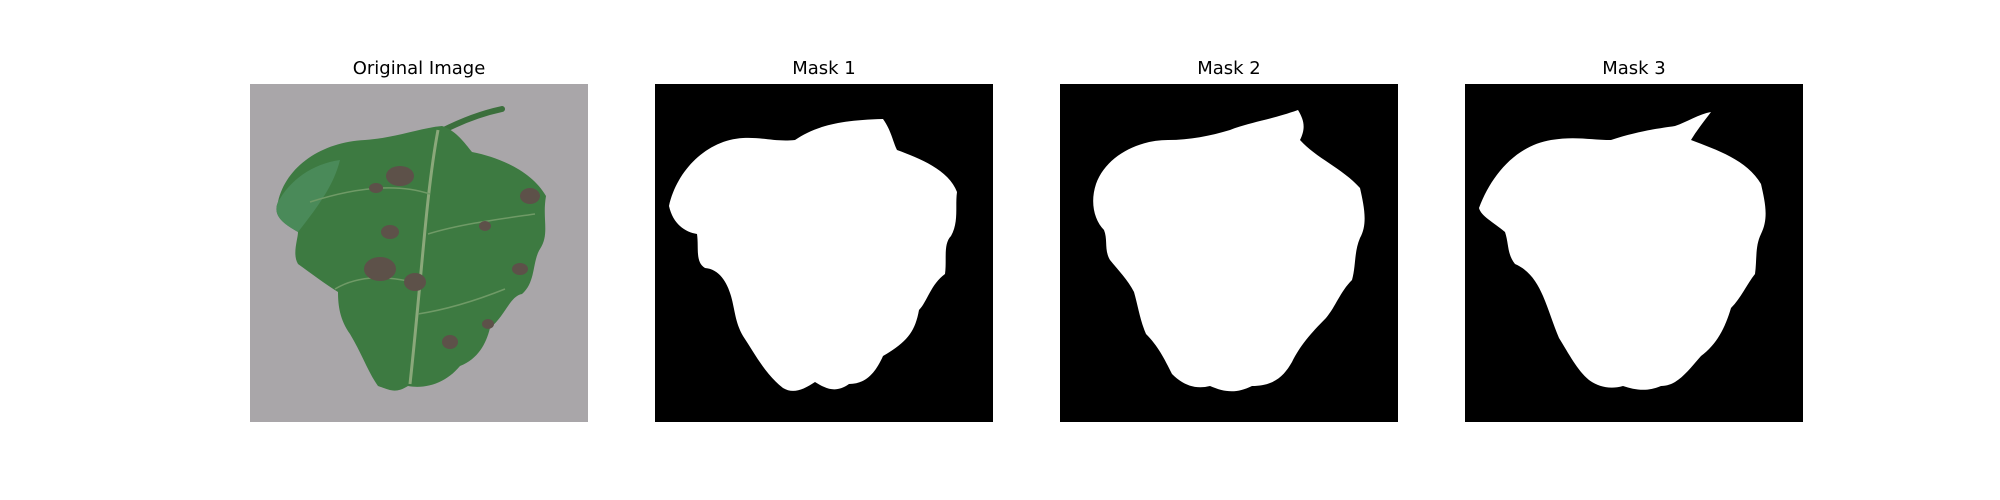 Image resolution: width=2000 pixels, height=500 pixels. I want to click on panel-title-original: Original Image, so click(419, 68).